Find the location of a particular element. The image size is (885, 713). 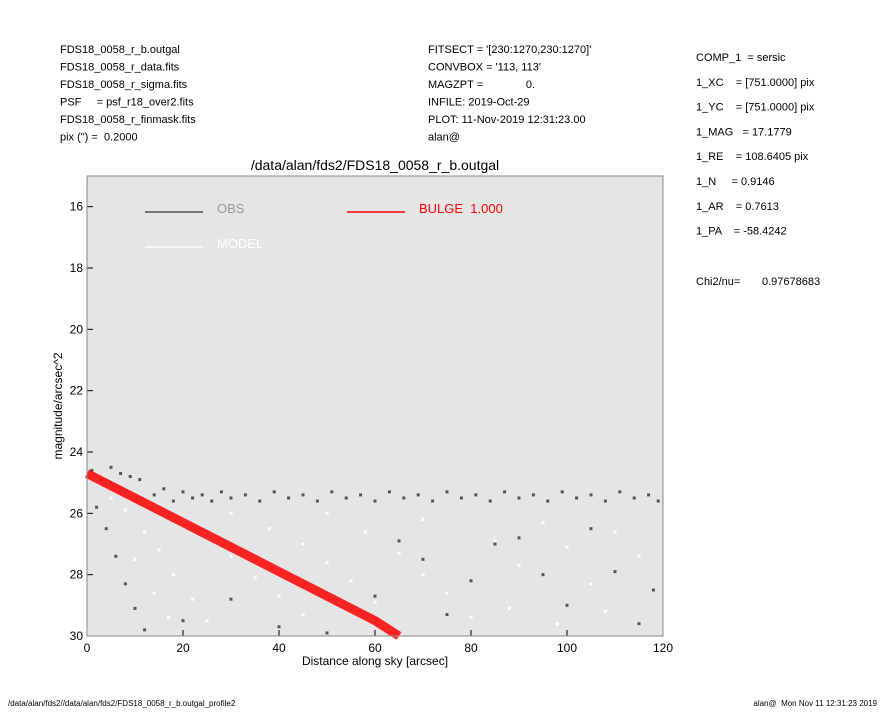

legend-label: OBS is located at coordinates (231, 208).